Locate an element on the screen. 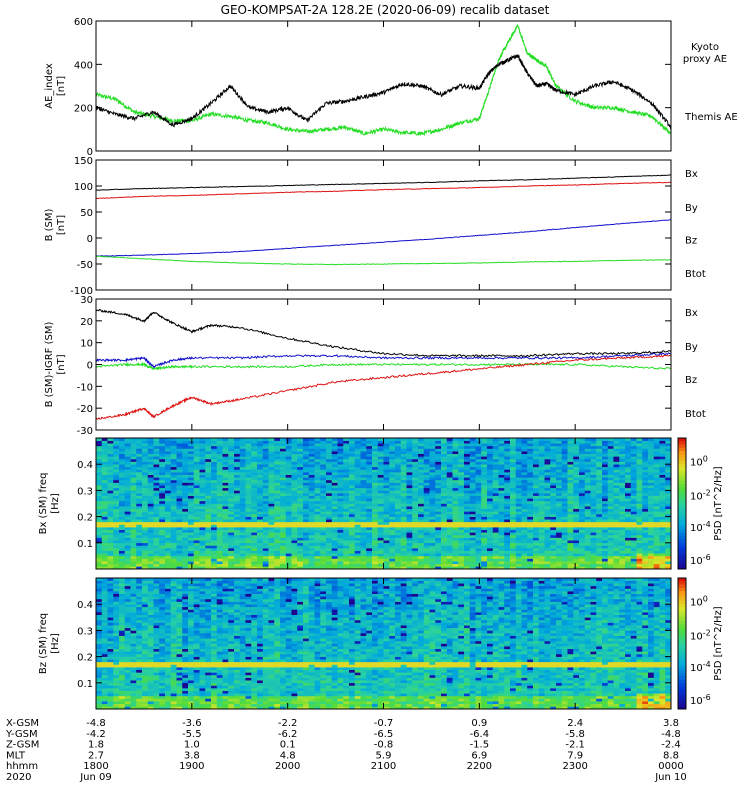 The height and width of the screenshot is (800, 750). y-tick-label: 10 is located at coordinates (86, 344).